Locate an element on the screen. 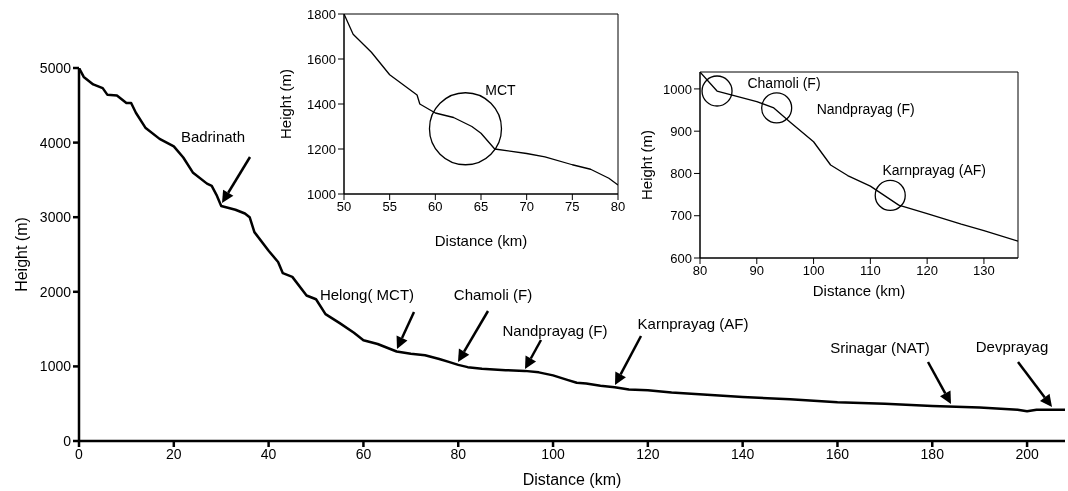 This screenshot has width=1068, height=491. y-tick-label: 5000 is located at coordinates (55, 67).